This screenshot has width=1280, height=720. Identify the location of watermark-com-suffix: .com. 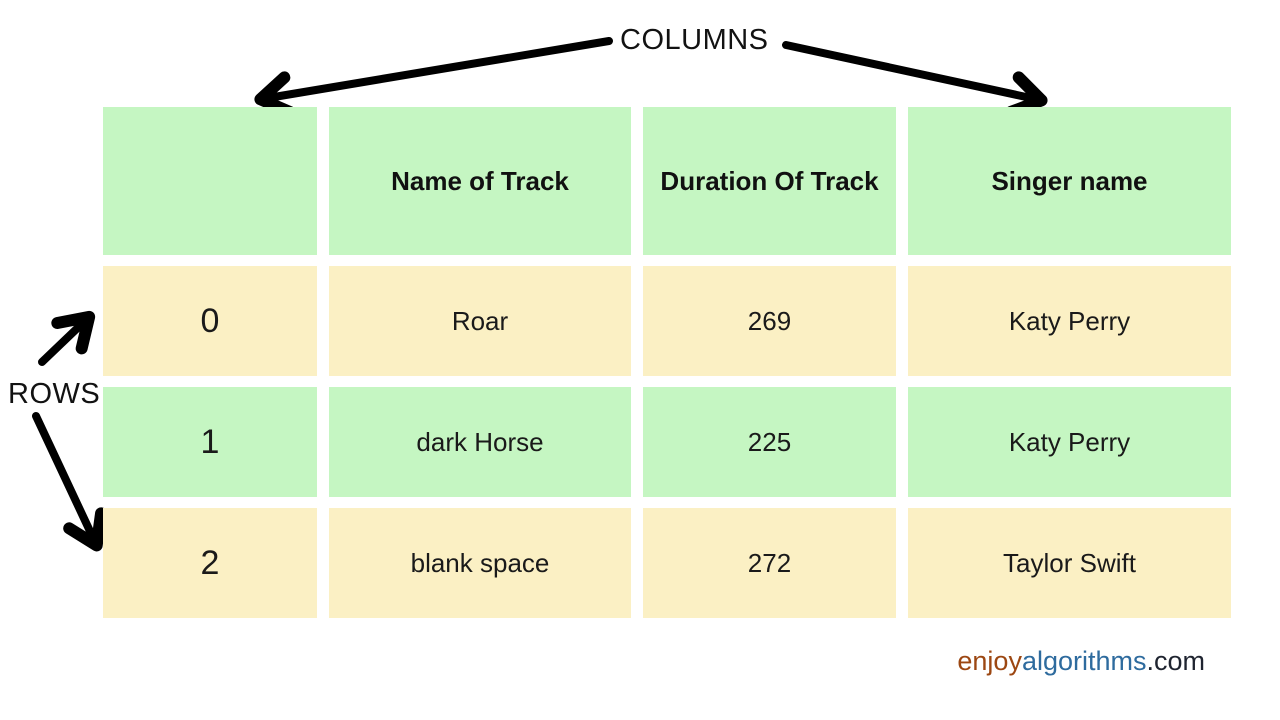
(1175, 661).